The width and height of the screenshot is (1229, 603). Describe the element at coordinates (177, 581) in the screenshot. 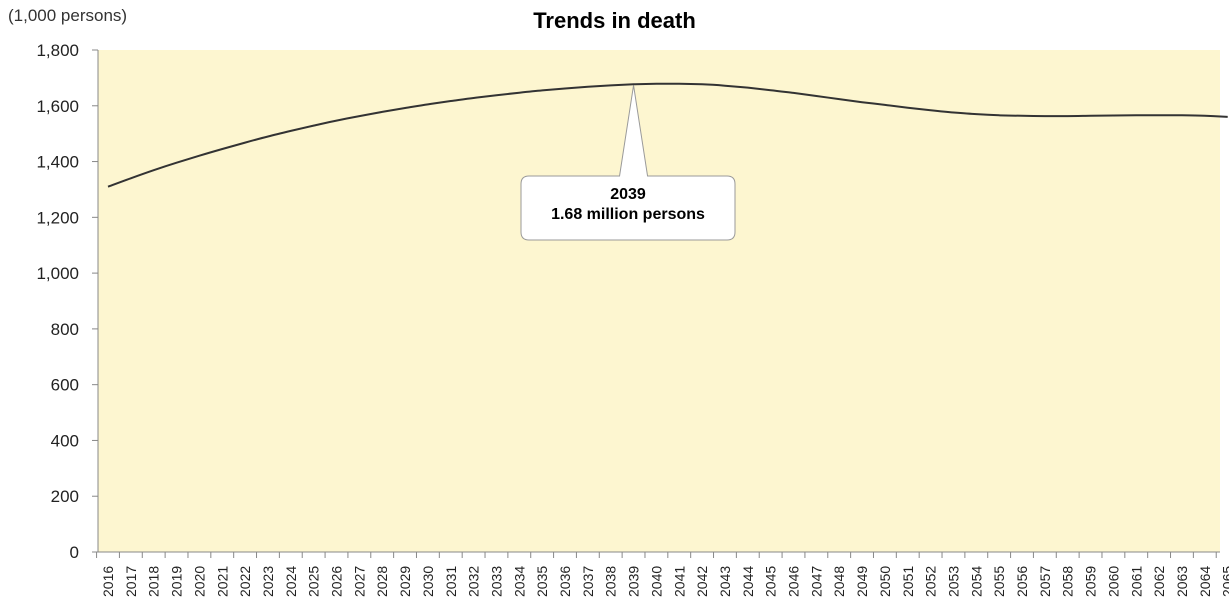

I see `x-tick-label: 2019` at that location.